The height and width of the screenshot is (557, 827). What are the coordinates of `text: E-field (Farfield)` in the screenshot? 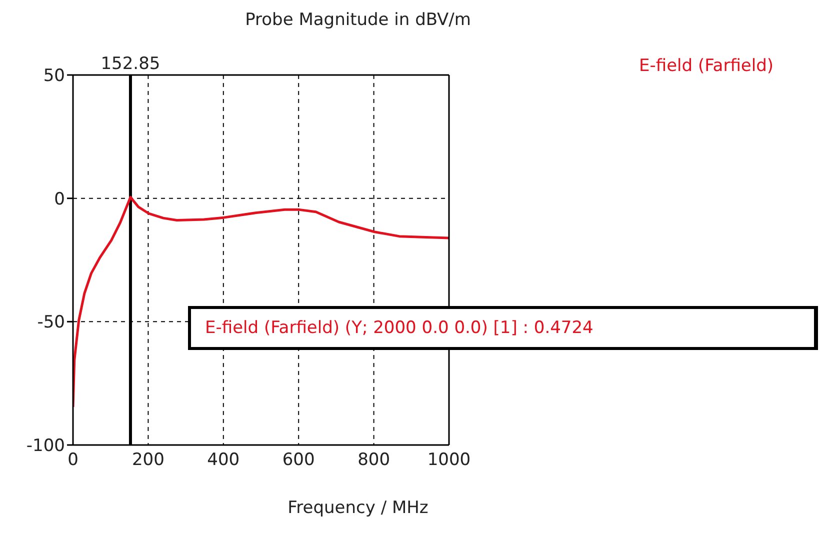 It's located at (707, 66).